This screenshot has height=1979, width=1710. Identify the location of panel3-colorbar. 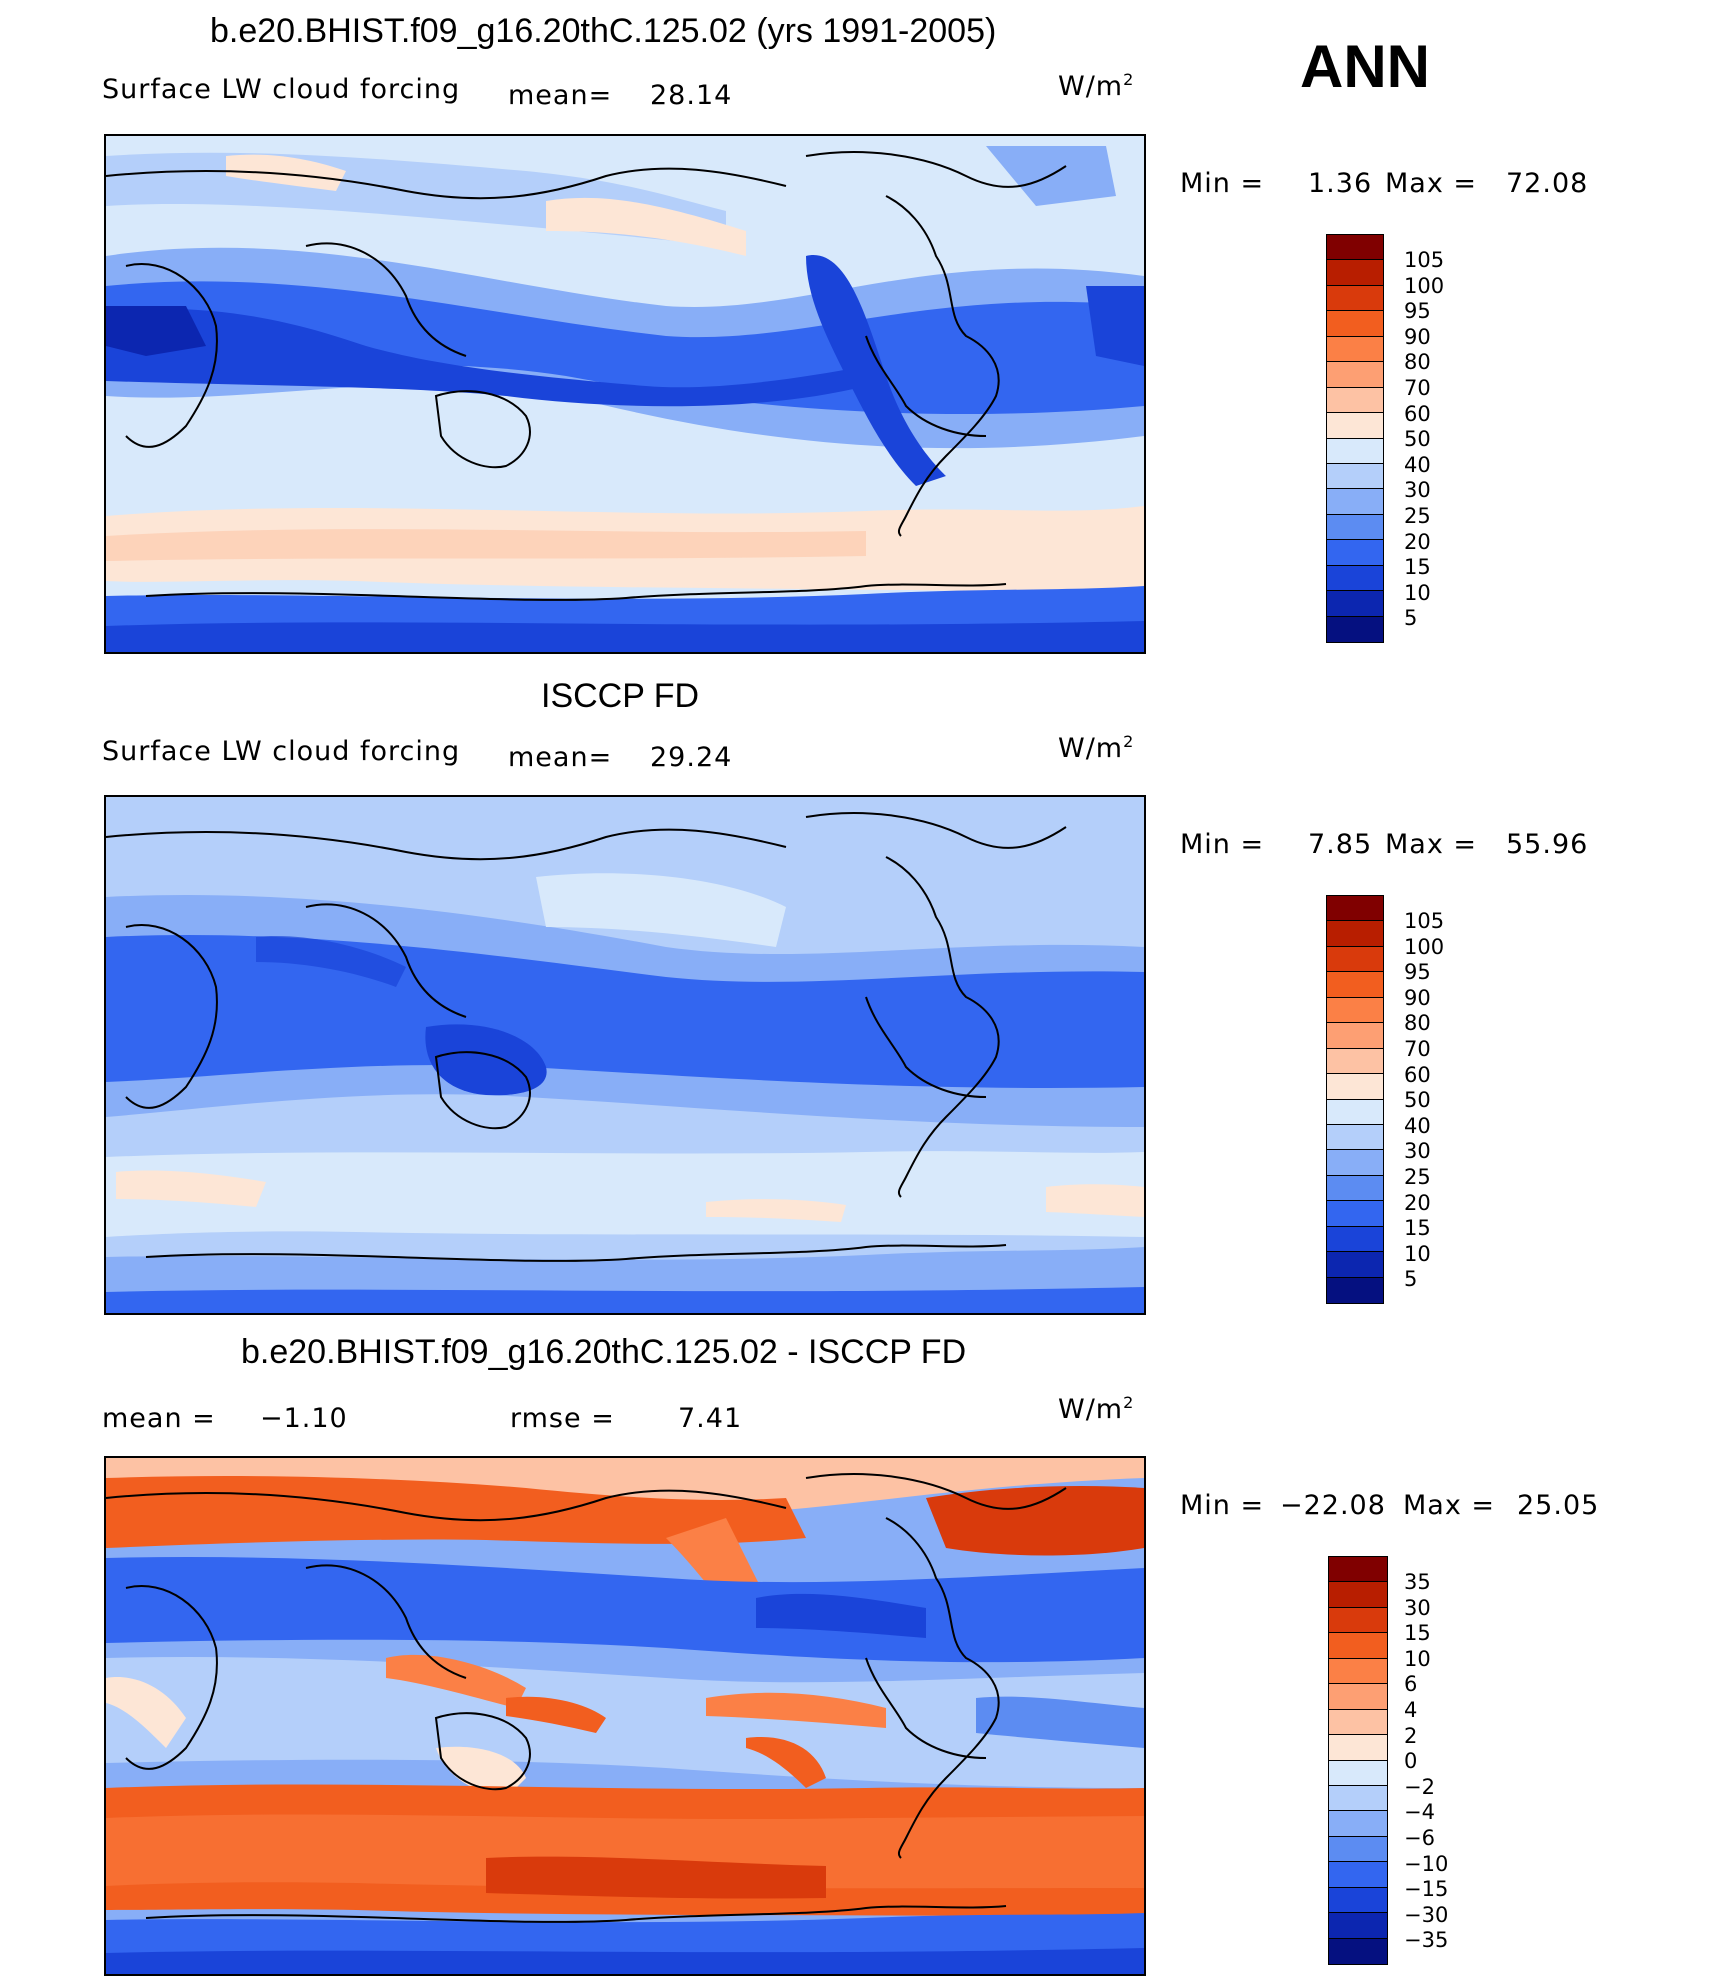
(1358, 1760).